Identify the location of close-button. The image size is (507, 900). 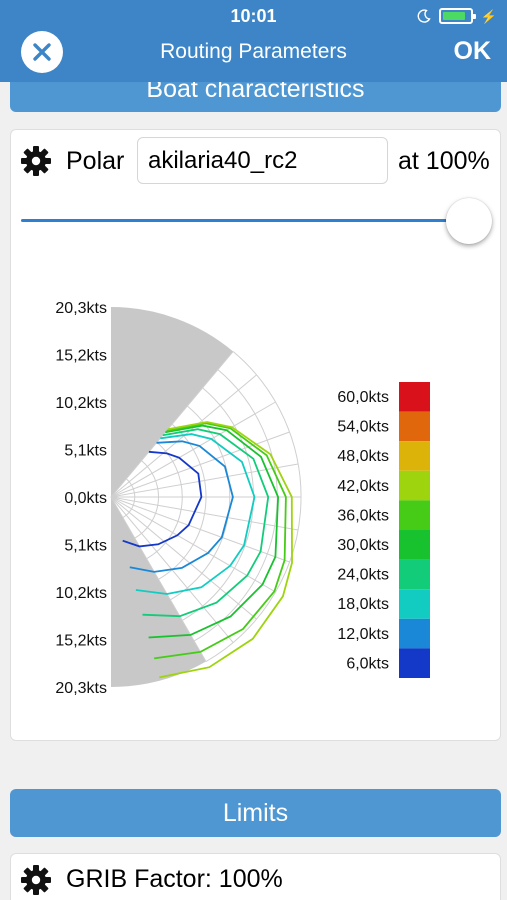
(42, 52).